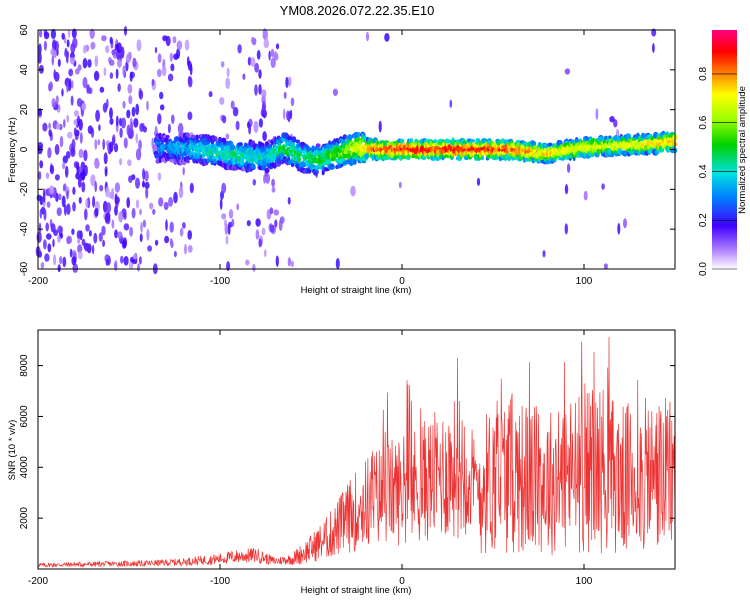  I want to click on spectrogram-x-label: Height of straight line (km), so click(356, 290).